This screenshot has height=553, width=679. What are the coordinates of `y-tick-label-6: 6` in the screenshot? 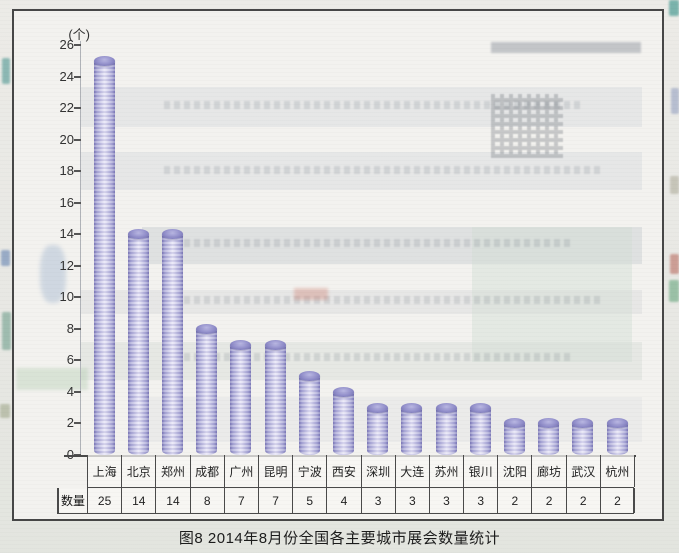 It's located at (70, 360).